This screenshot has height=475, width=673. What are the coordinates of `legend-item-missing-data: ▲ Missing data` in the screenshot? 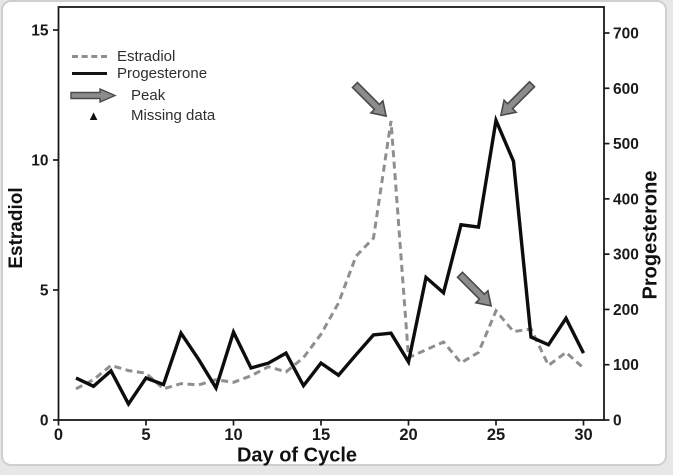 It's located at (142, 115).